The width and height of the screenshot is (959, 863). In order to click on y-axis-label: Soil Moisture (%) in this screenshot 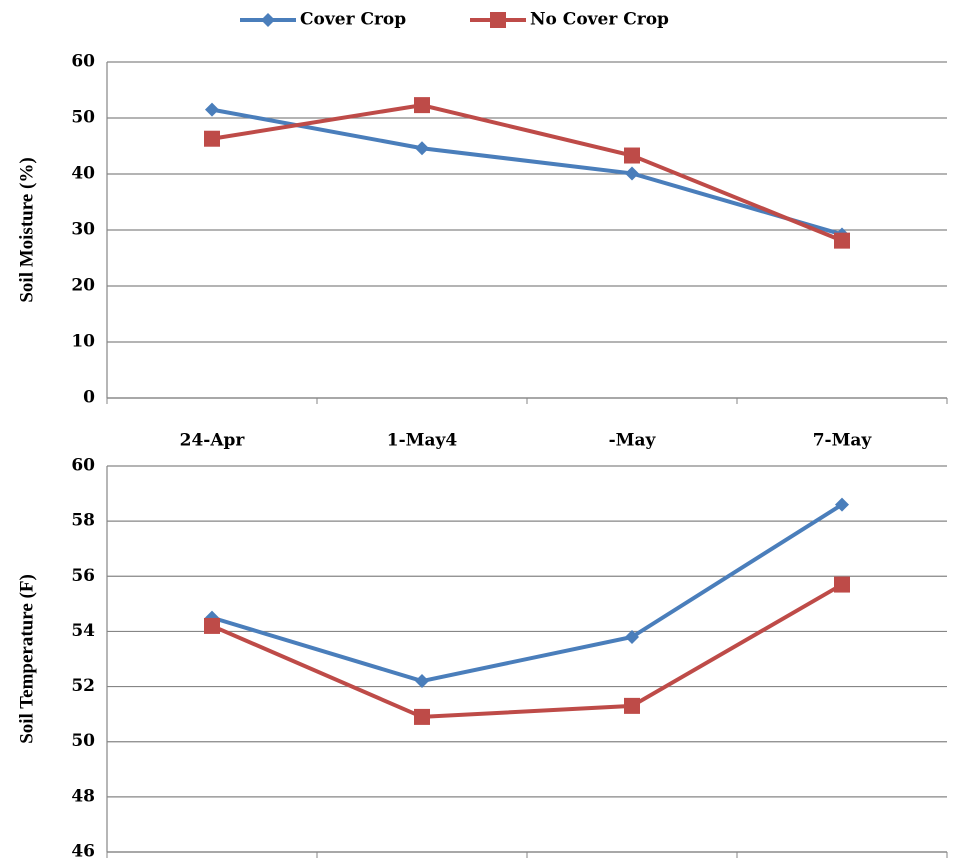, I will do `click(26, 229)`.